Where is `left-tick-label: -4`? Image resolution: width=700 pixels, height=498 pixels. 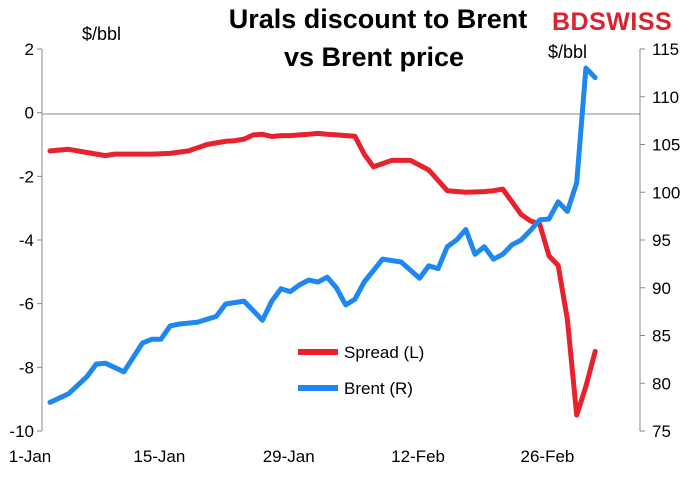
left-tick-label: -4 is located at coordinates (26, 240).